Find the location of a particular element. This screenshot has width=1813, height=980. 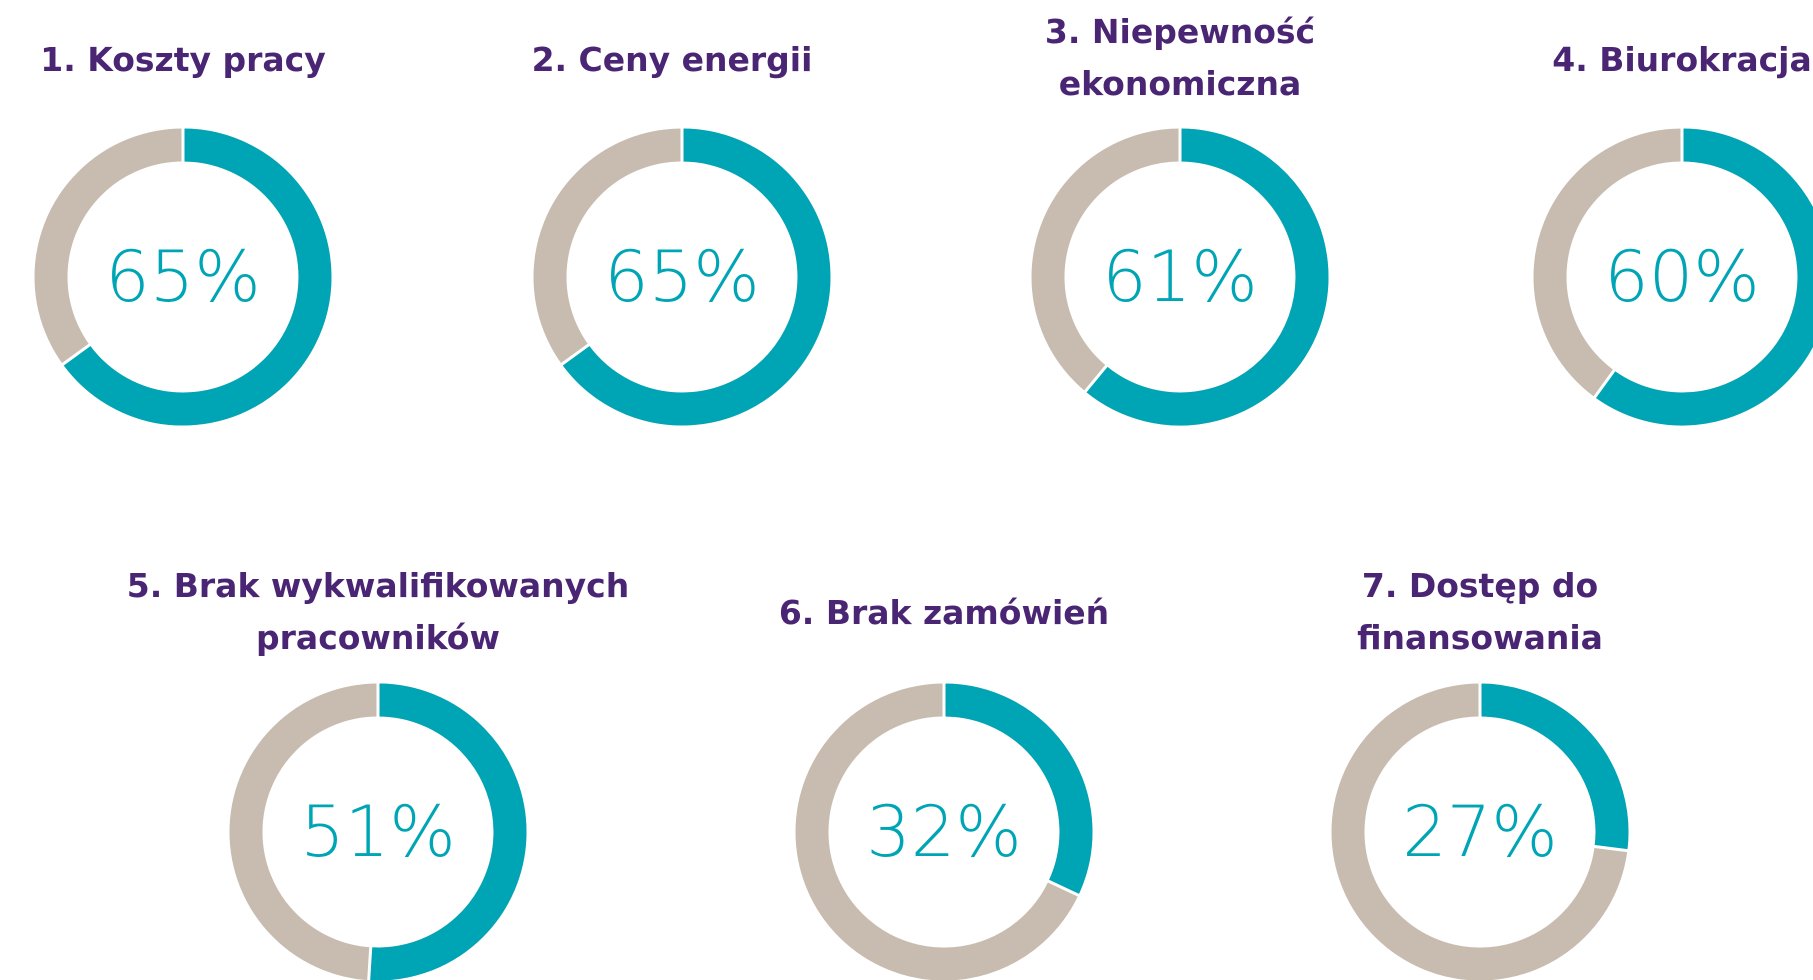

value-label: 32% is located at coordinates (944, 832).